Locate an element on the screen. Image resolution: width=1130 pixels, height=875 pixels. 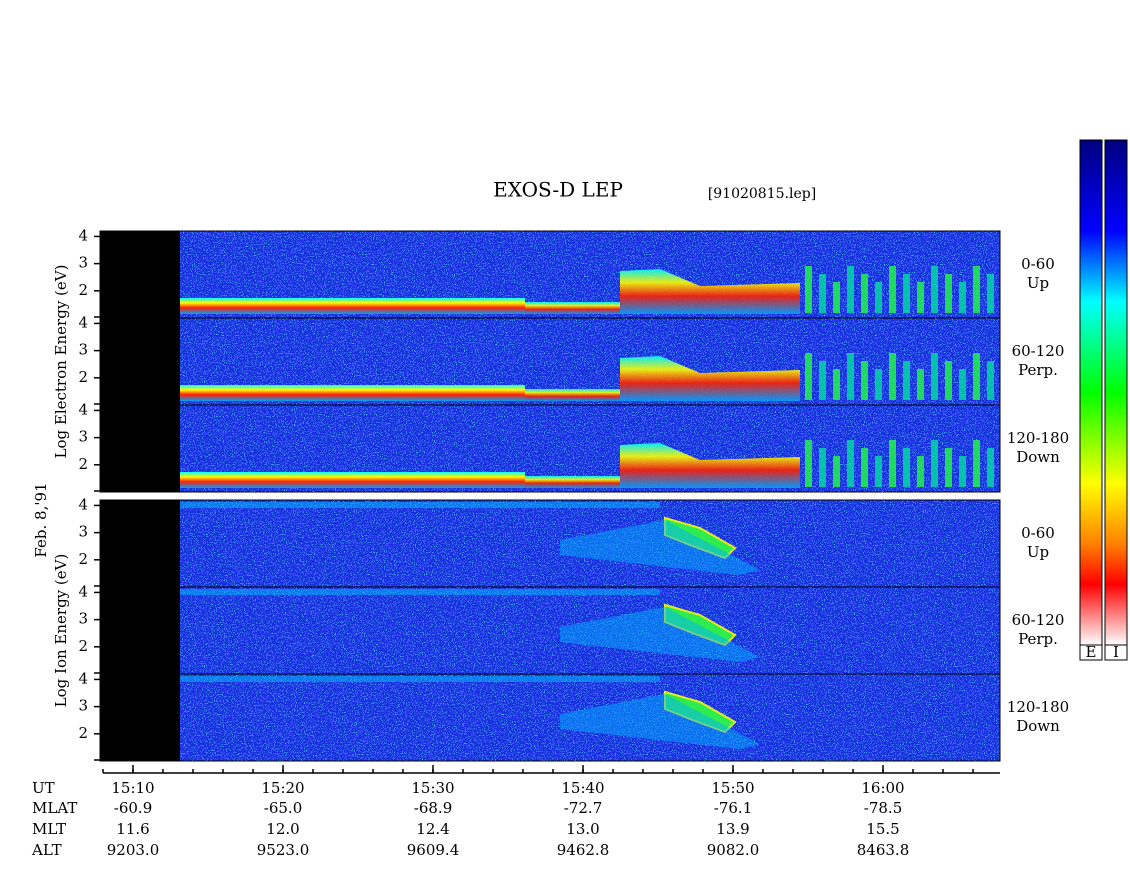
ephemeris-value: -72.7 is located at coordinates (583, 808).